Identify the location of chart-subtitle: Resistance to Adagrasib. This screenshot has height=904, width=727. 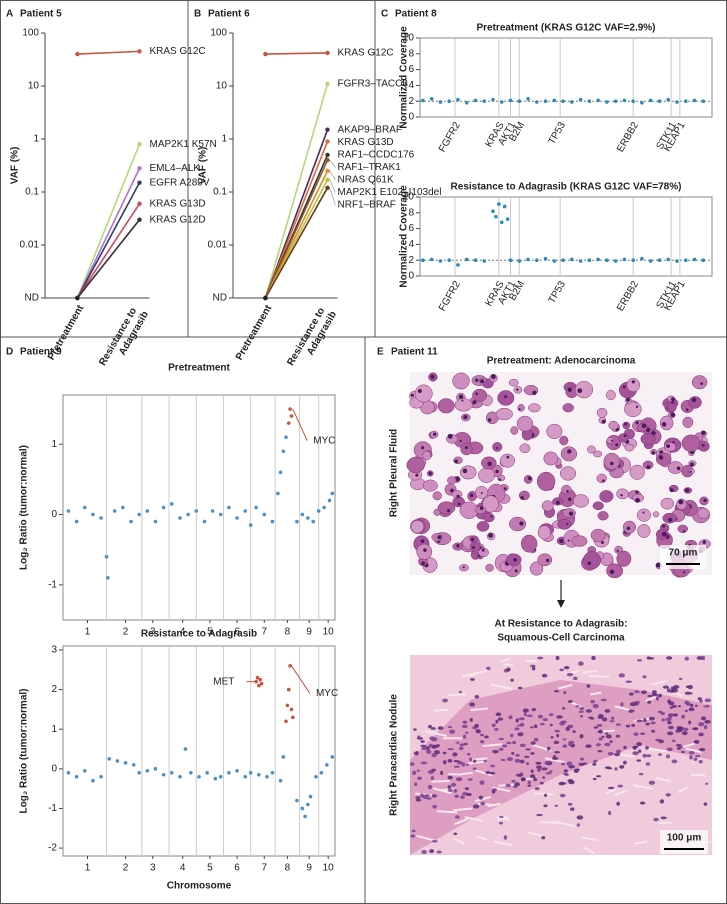
(199, 634).